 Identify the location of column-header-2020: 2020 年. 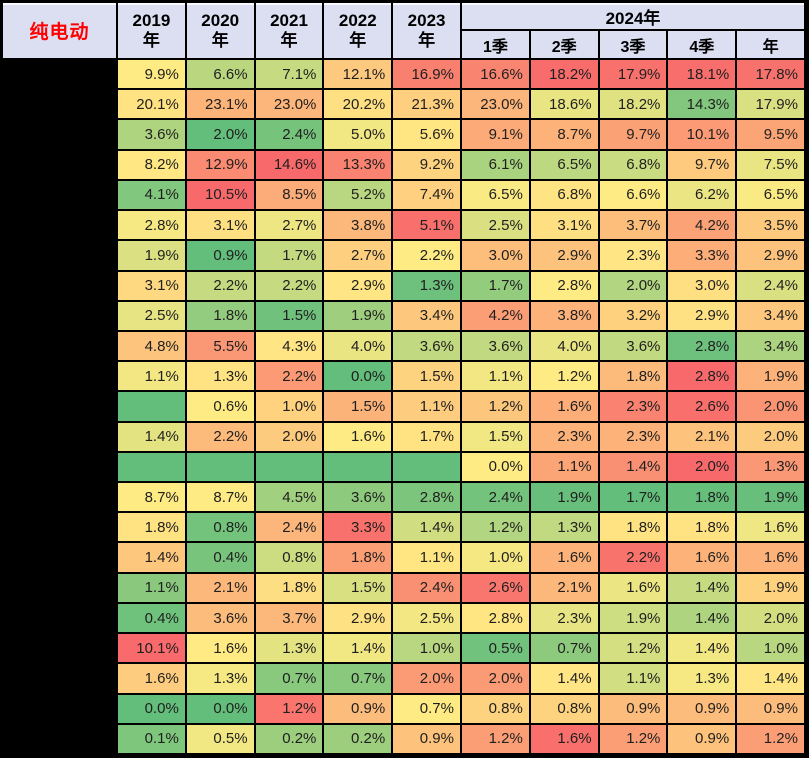
(221, 31).